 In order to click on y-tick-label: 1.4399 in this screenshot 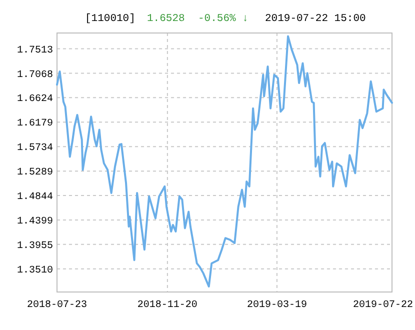, I will do `click(34, 222)`.